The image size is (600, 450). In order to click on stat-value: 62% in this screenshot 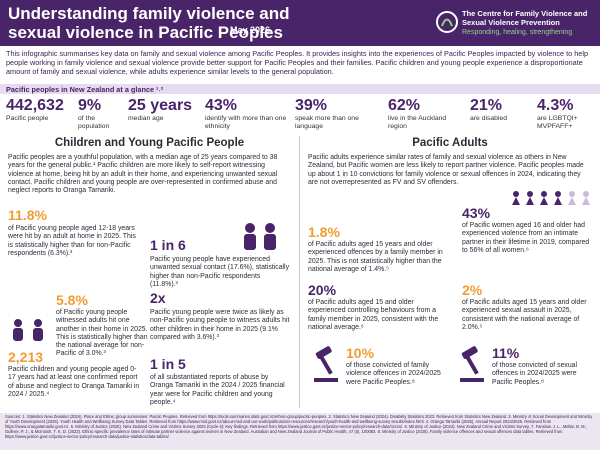, I will do `click(404, 105)`.